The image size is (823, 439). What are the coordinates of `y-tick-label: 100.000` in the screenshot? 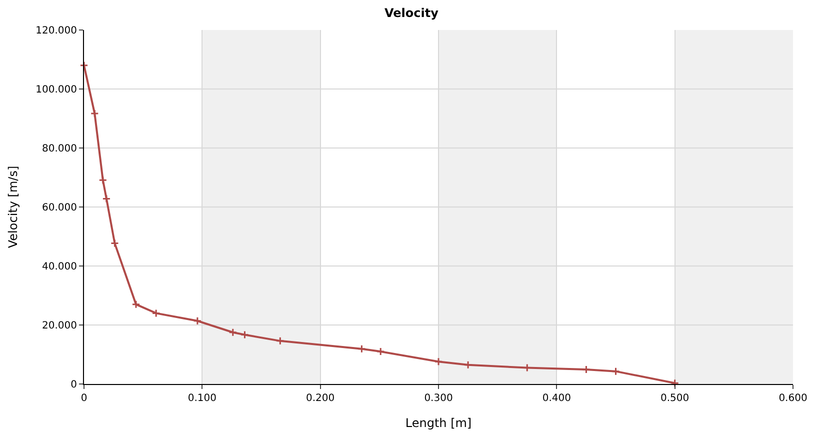 It's located at (56, 90).